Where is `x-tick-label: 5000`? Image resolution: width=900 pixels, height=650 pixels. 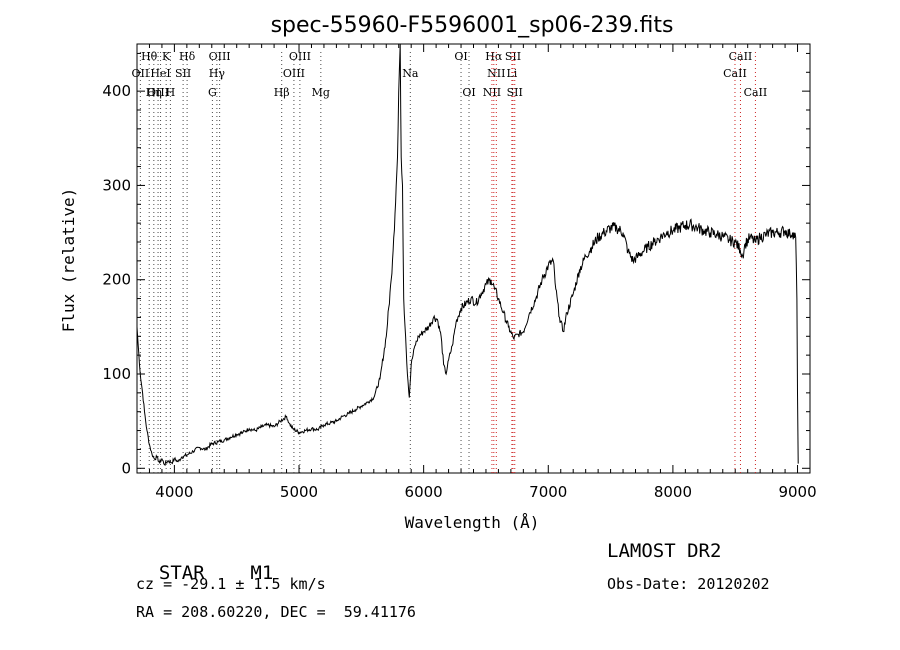
x-tick-label: 5000 is located at coordinates (299, 492).